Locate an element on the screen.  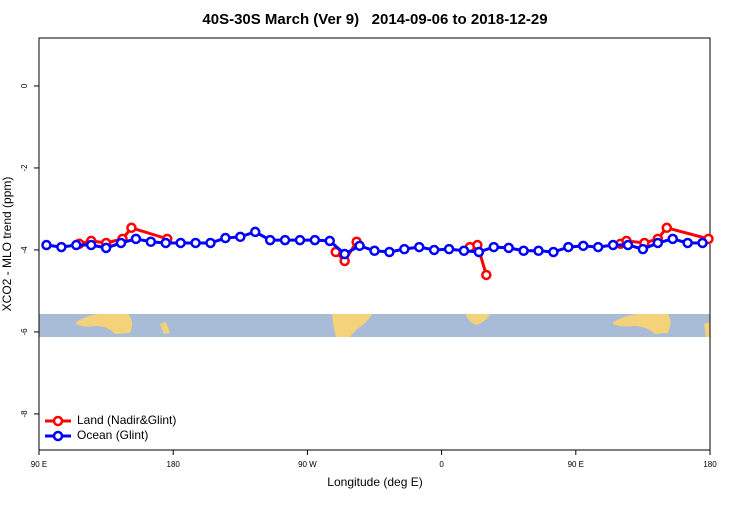
y-tick-label: -6 is located at coordinates (24, 332).